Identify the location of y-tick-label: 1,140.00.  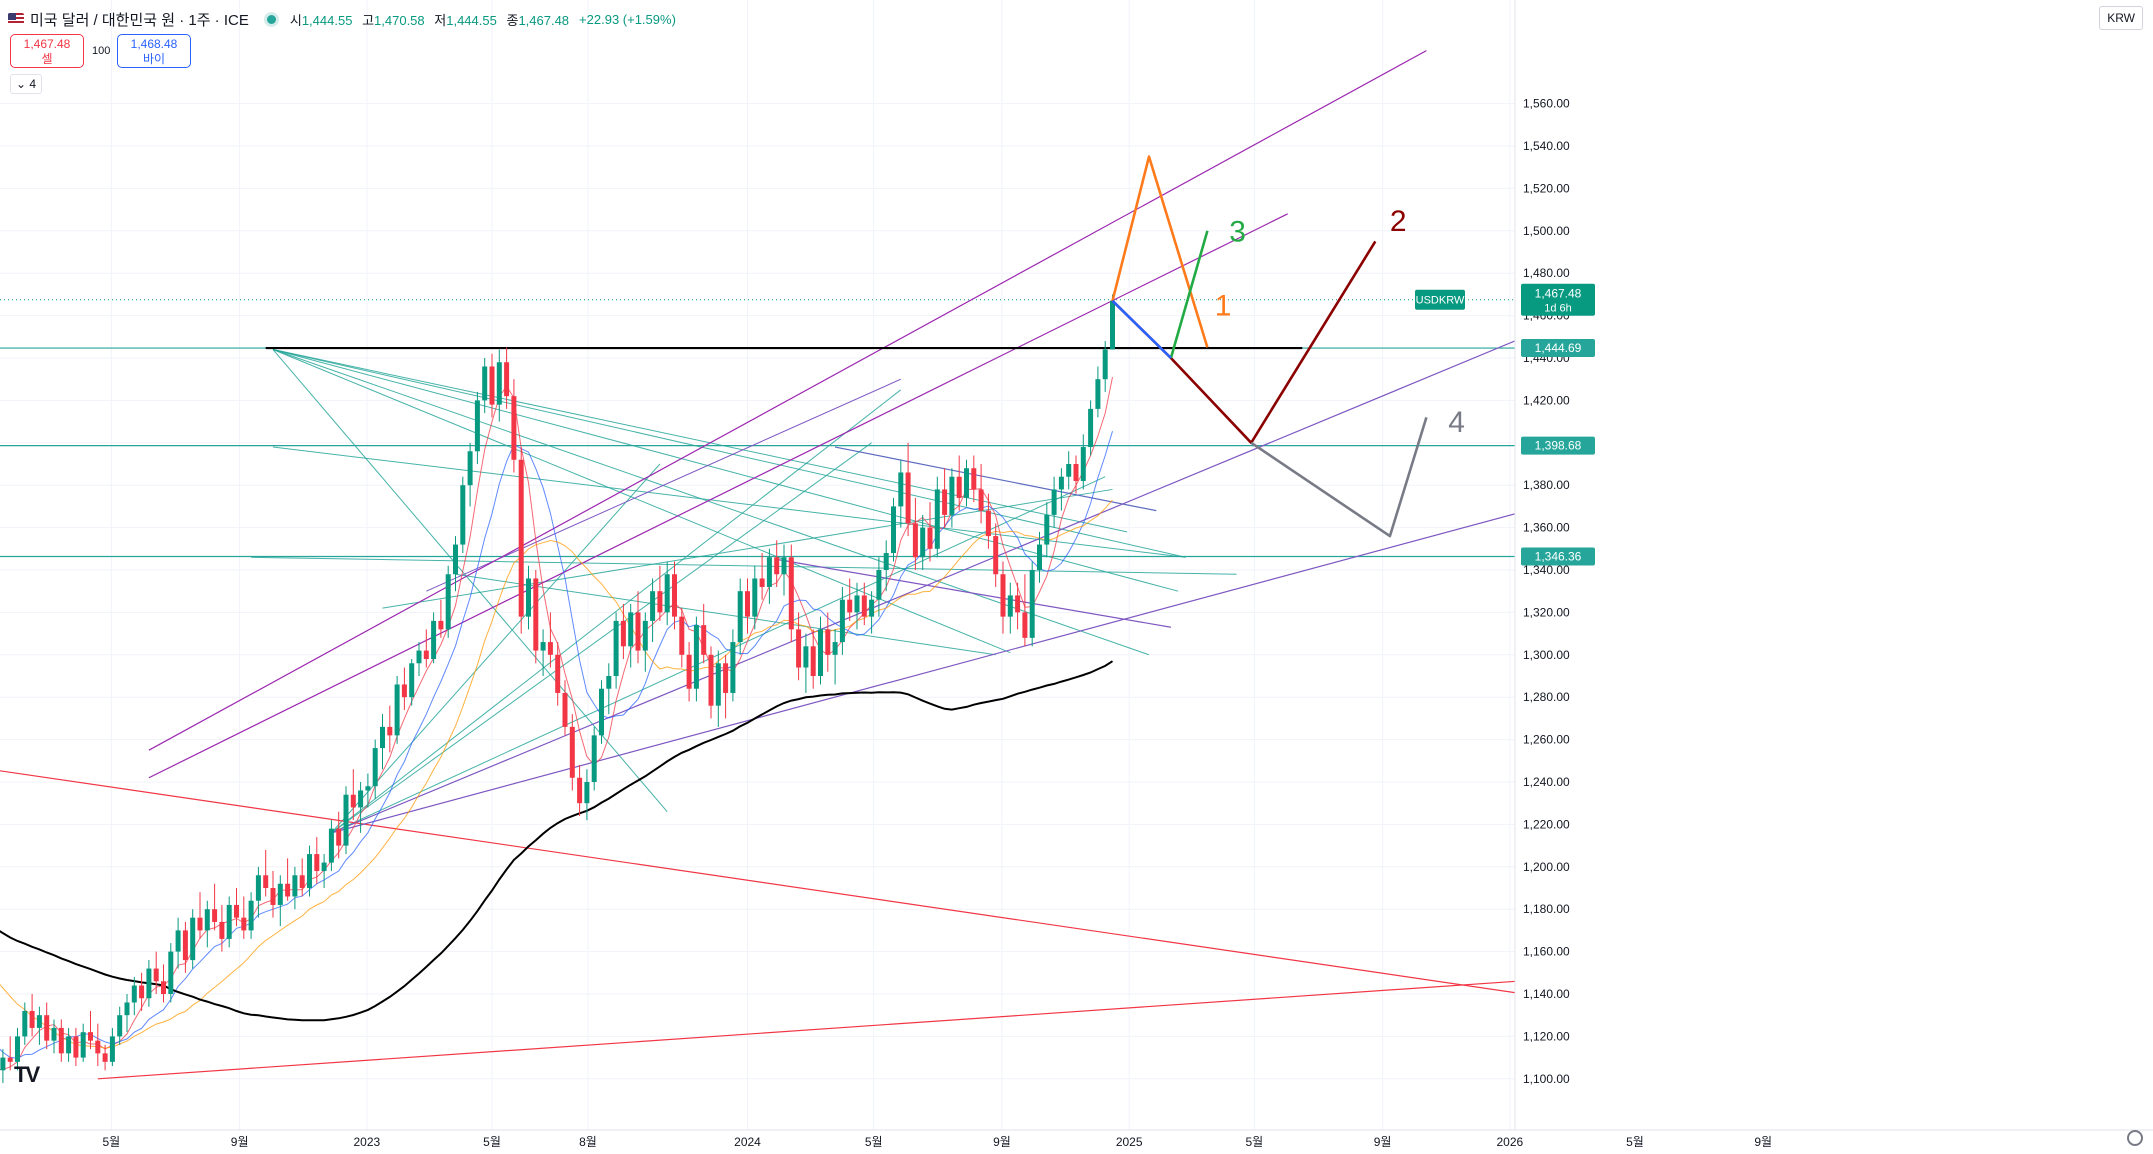
(1546, 994).